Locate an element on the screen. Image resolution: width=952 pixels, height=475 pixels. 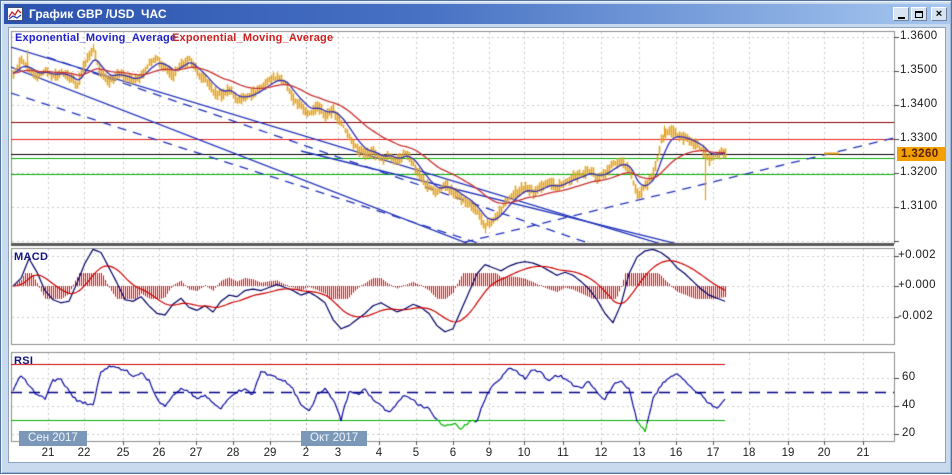
maximize-button is located at coordinates (919, 14).